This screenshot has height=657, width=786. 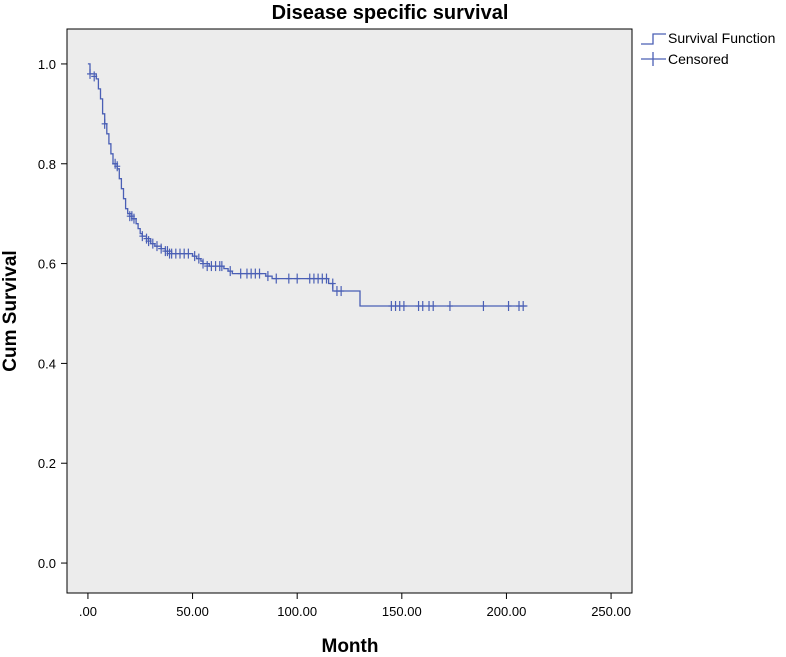 I want to click on y-axis-label: Cum Survival, so click(x=10, y=310).